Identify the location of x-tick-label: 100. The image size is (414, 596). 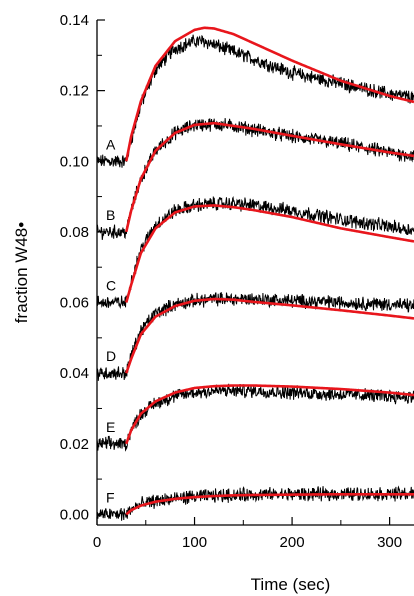
(194, 542).